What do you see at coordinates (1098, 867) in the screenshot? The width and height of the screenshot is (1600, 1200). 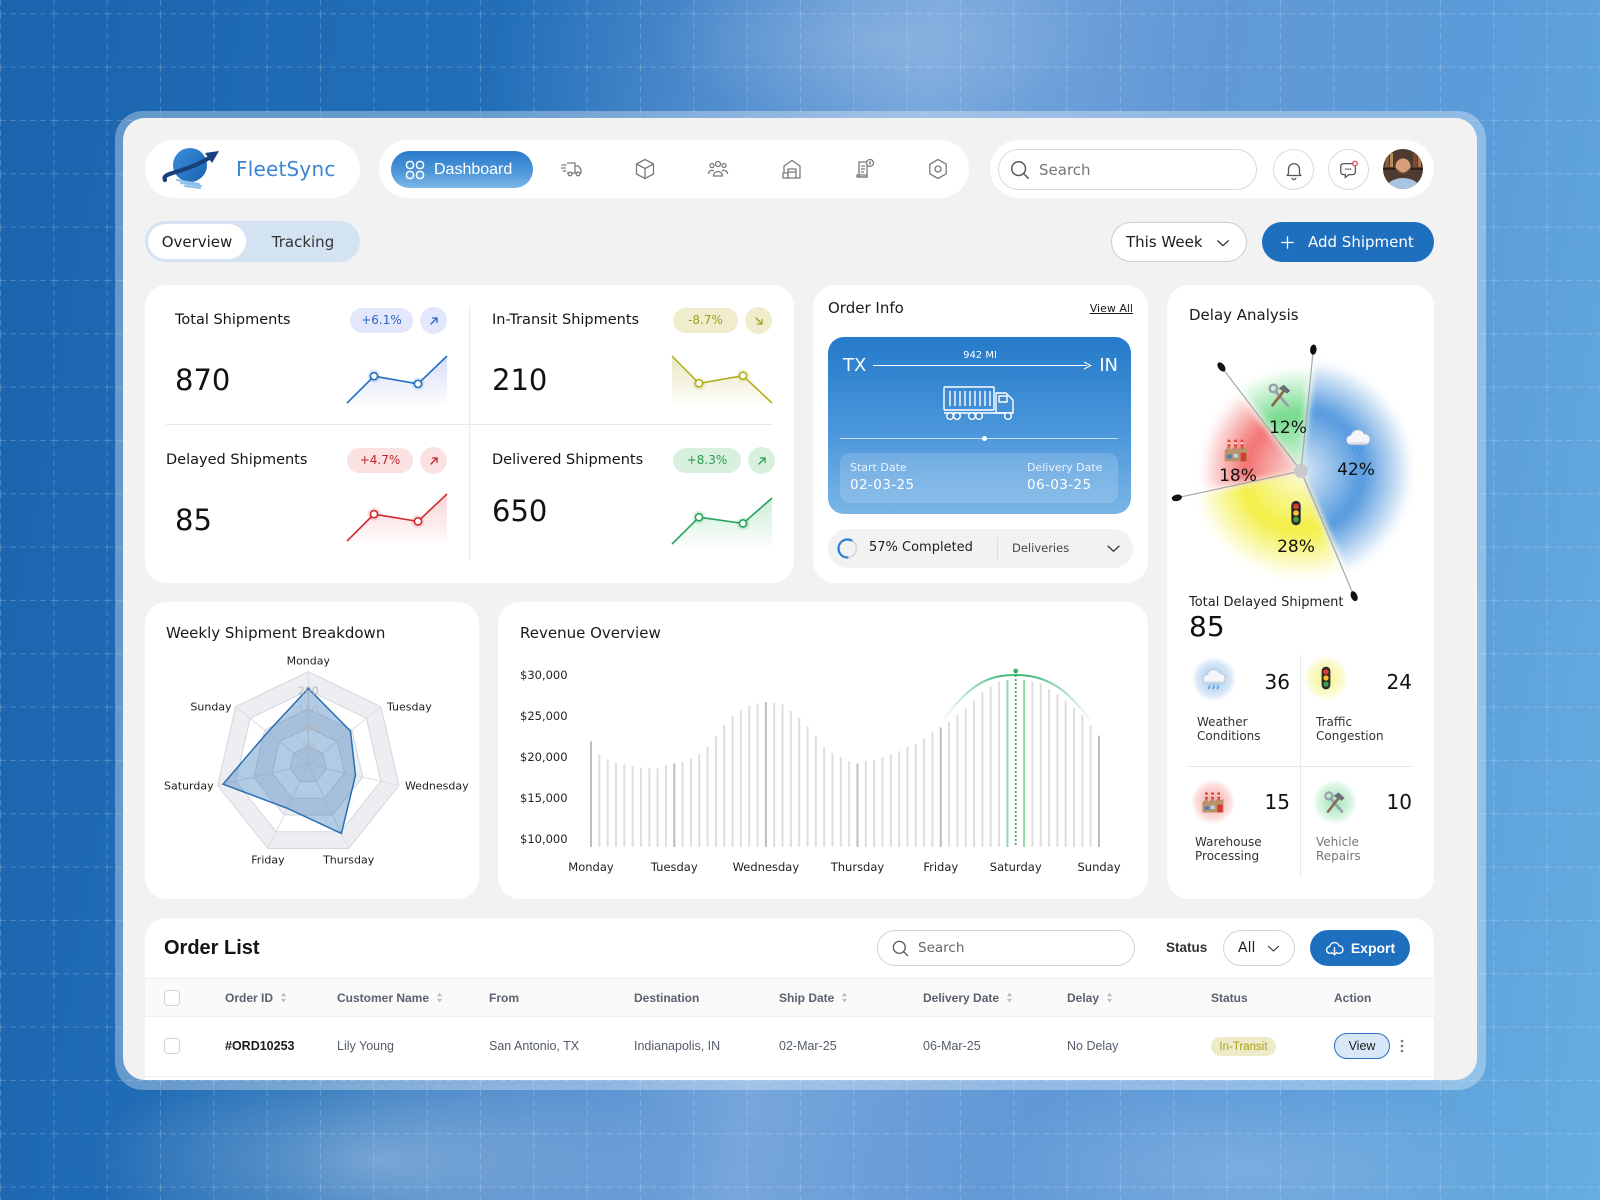 I see `x-axis-label: Sunday` at bounding box center [1098, 867].